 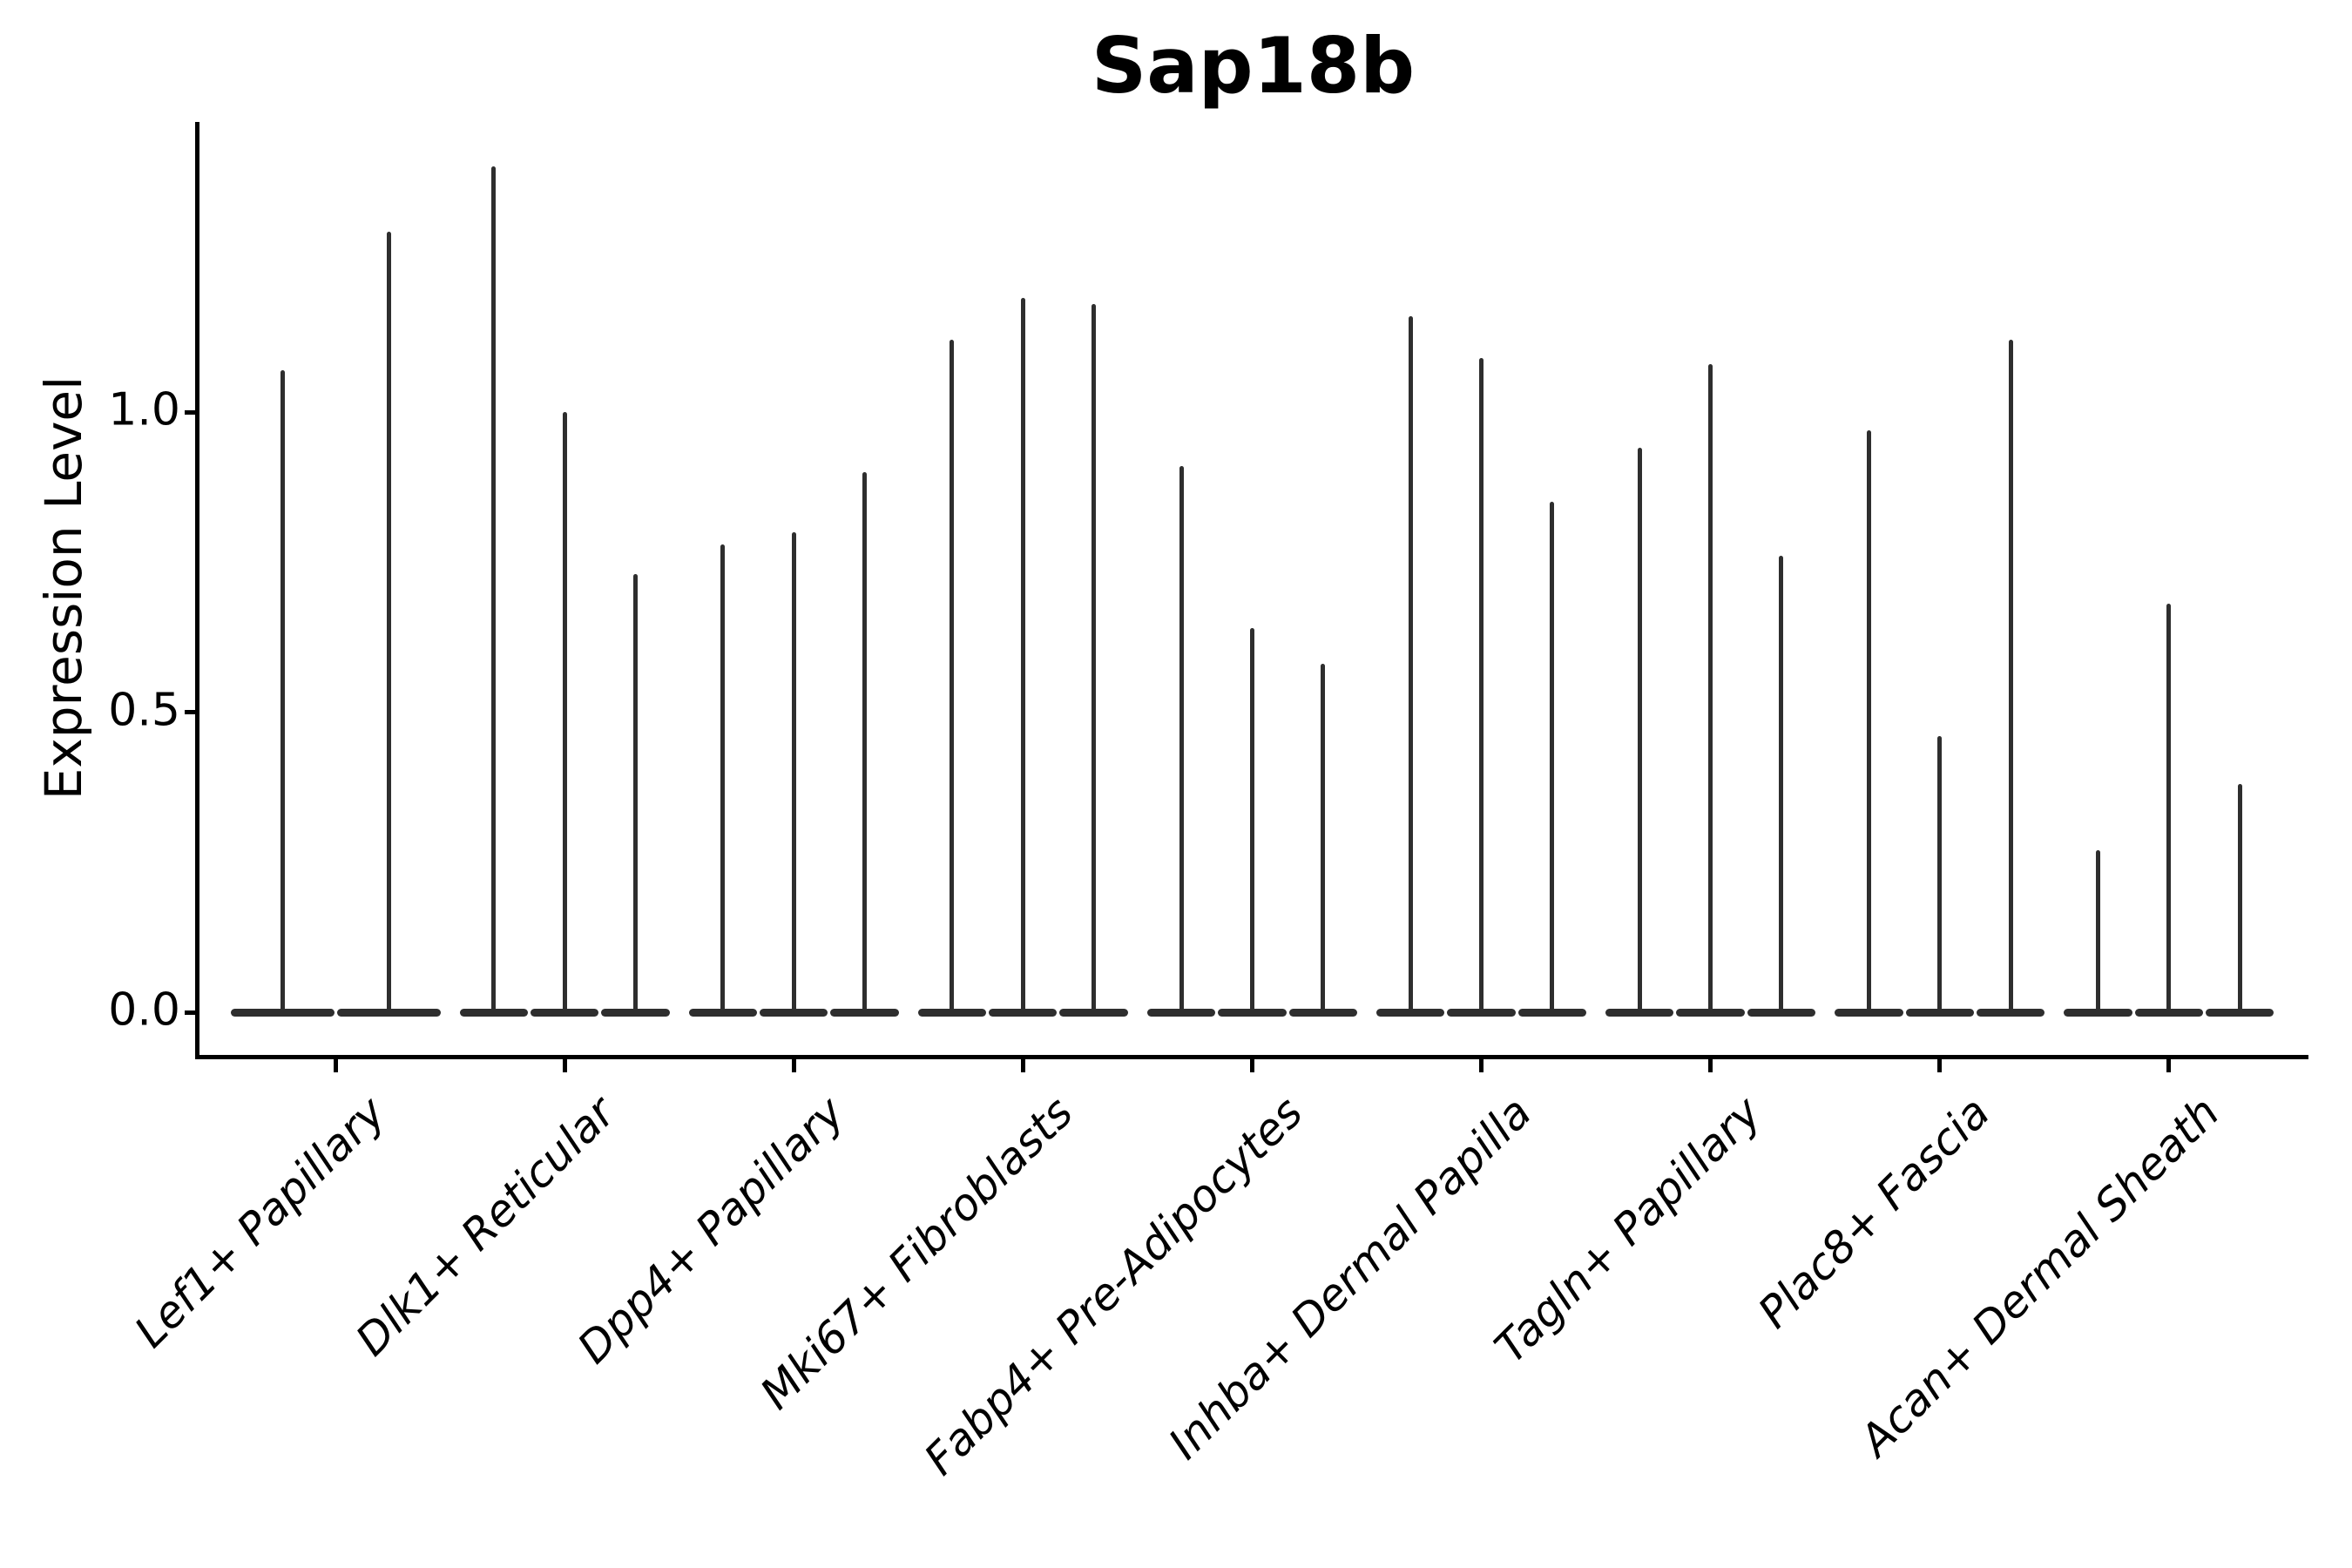 I want to click on y-tick-label: 1.0, so click(x=144, y=410).